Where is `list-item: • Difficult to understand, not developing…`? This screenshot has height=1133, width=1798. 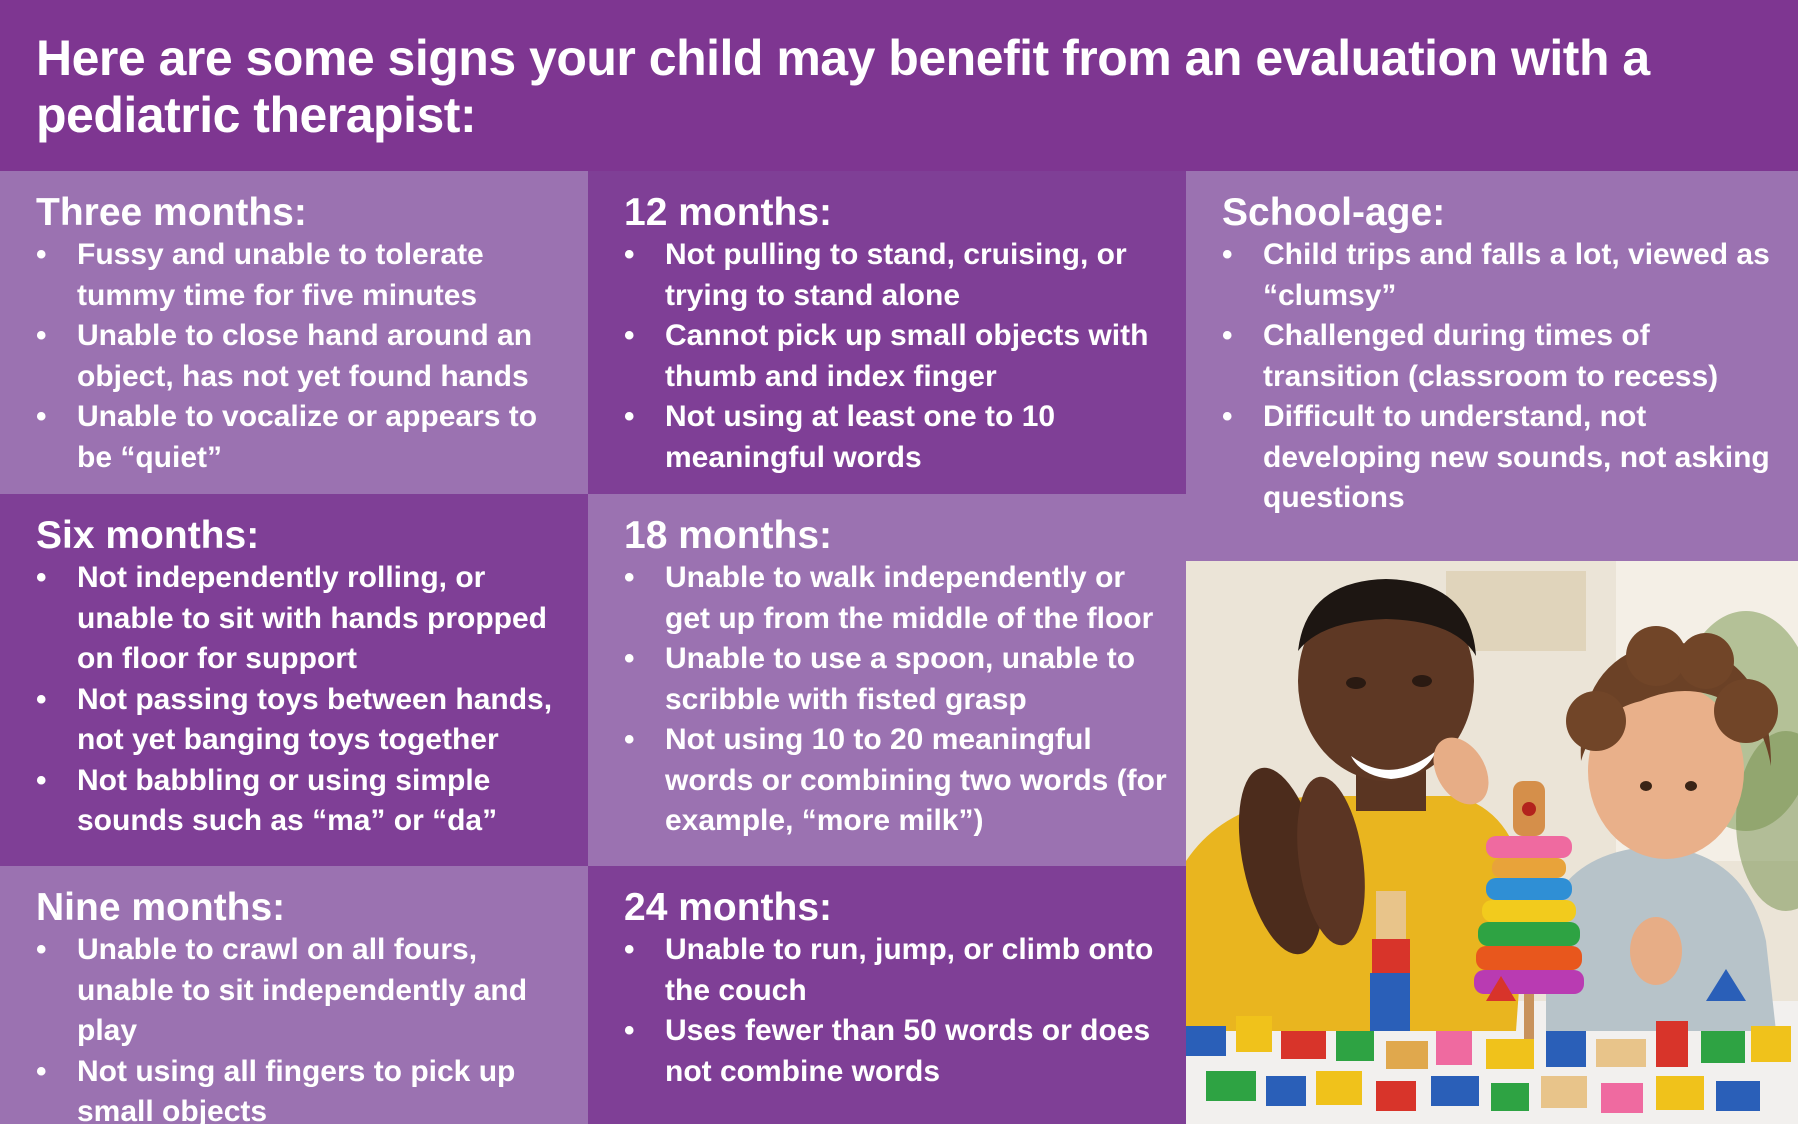 list-item: • Difficult to understand, not developing… is located at coordinates (1505, 458).